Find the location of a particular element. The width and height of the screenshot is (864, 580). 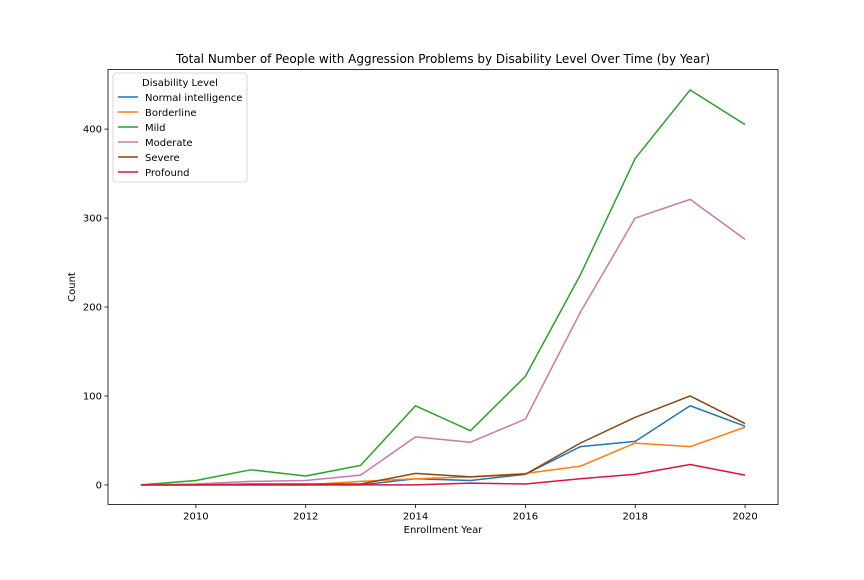

legend-box is located at coordinates (180, 127).